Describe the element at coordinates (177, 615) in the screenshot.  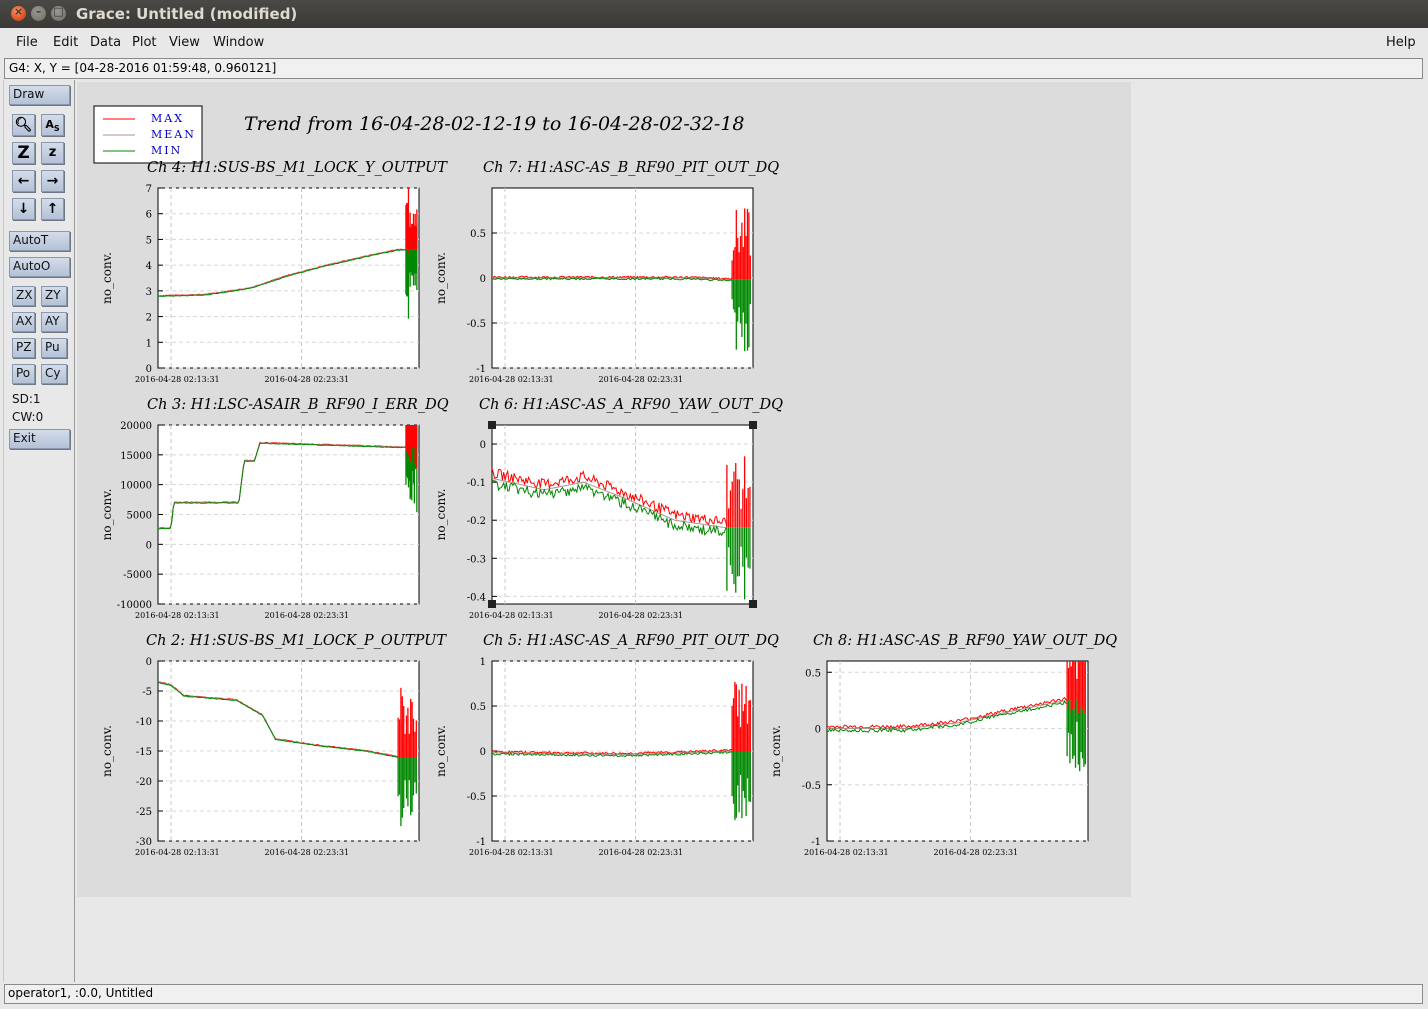
I see `ch3-x-tick-label: 2016-04-28 02:13:31` at that location.